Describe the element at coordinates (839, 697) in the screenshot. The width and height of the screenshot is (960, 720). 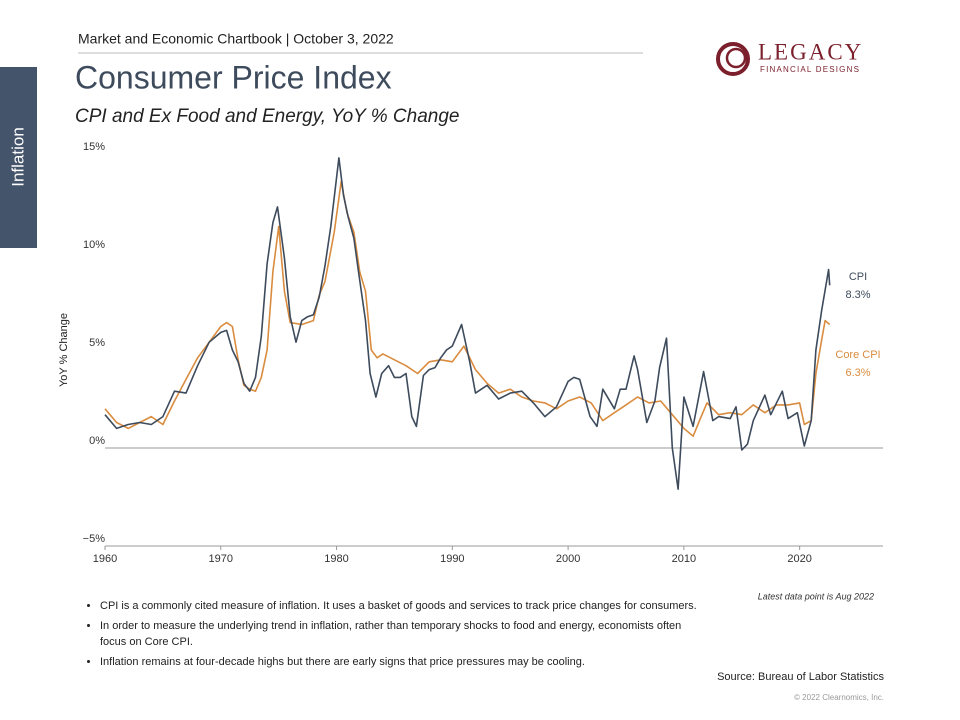
I see `copyright: © 2022 Clearnomics, Inc.` at that location.